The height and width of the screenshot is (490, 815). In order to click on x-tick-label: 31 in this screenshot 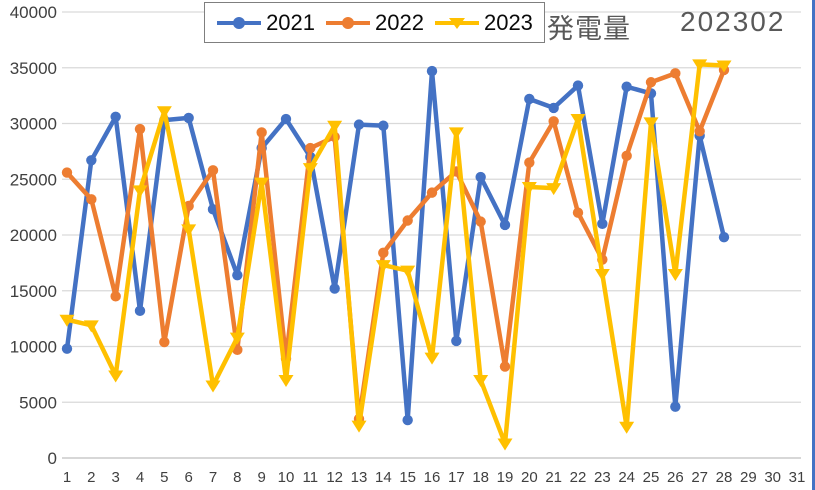, I will do `click(797, 477)`.